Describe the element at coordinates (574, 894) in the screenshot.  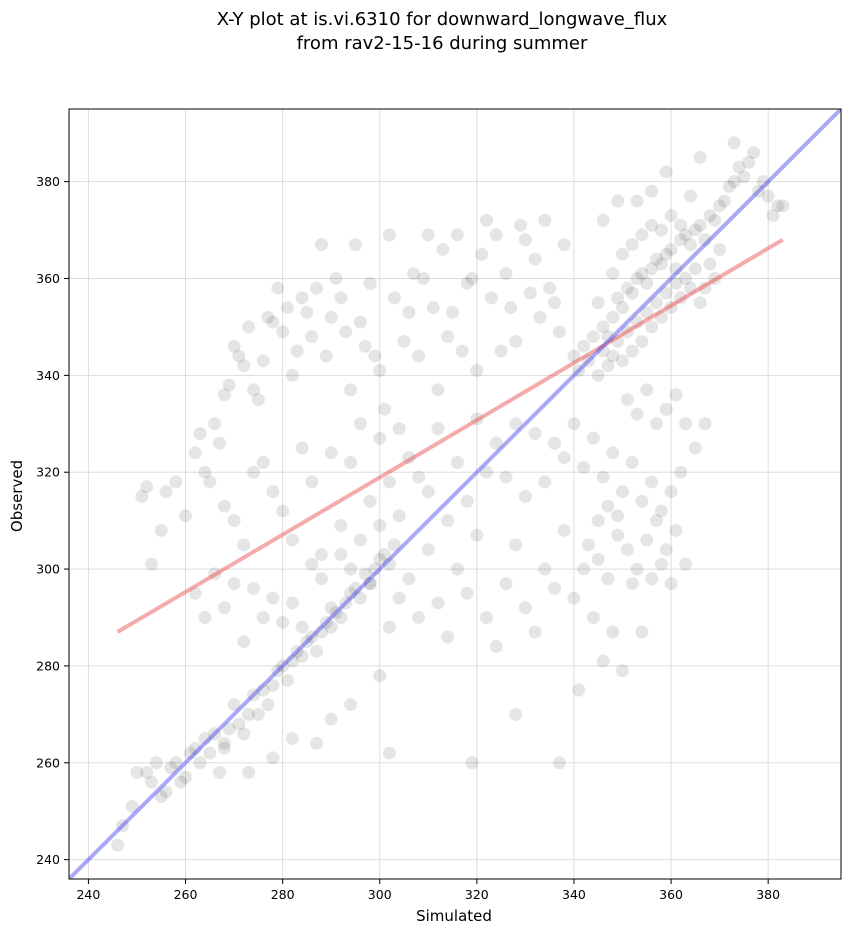
I see `x-tick-label: 340` at that location.